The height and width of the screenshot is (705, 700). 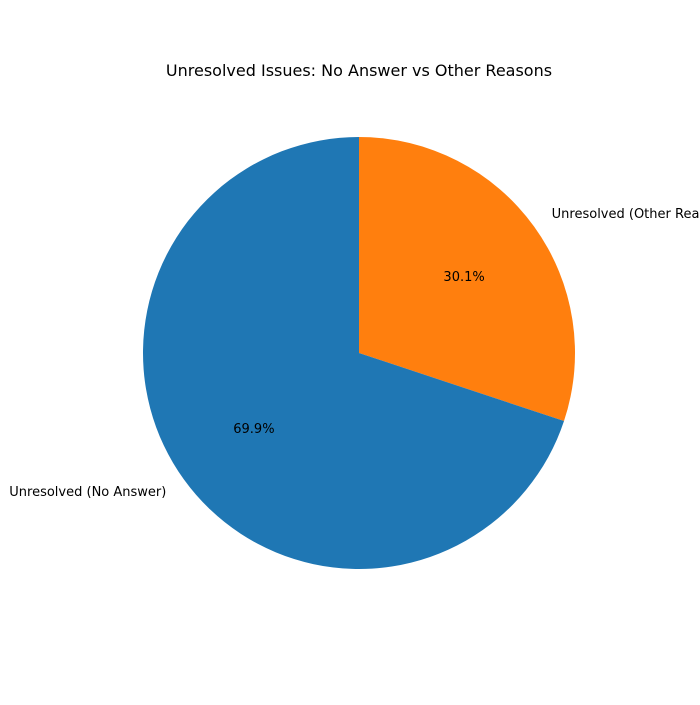 What do you see at coordinates (253, 429) in the screenshot?
I see `slice-percent-2: 69.9%` at bounding box center [253, 429].